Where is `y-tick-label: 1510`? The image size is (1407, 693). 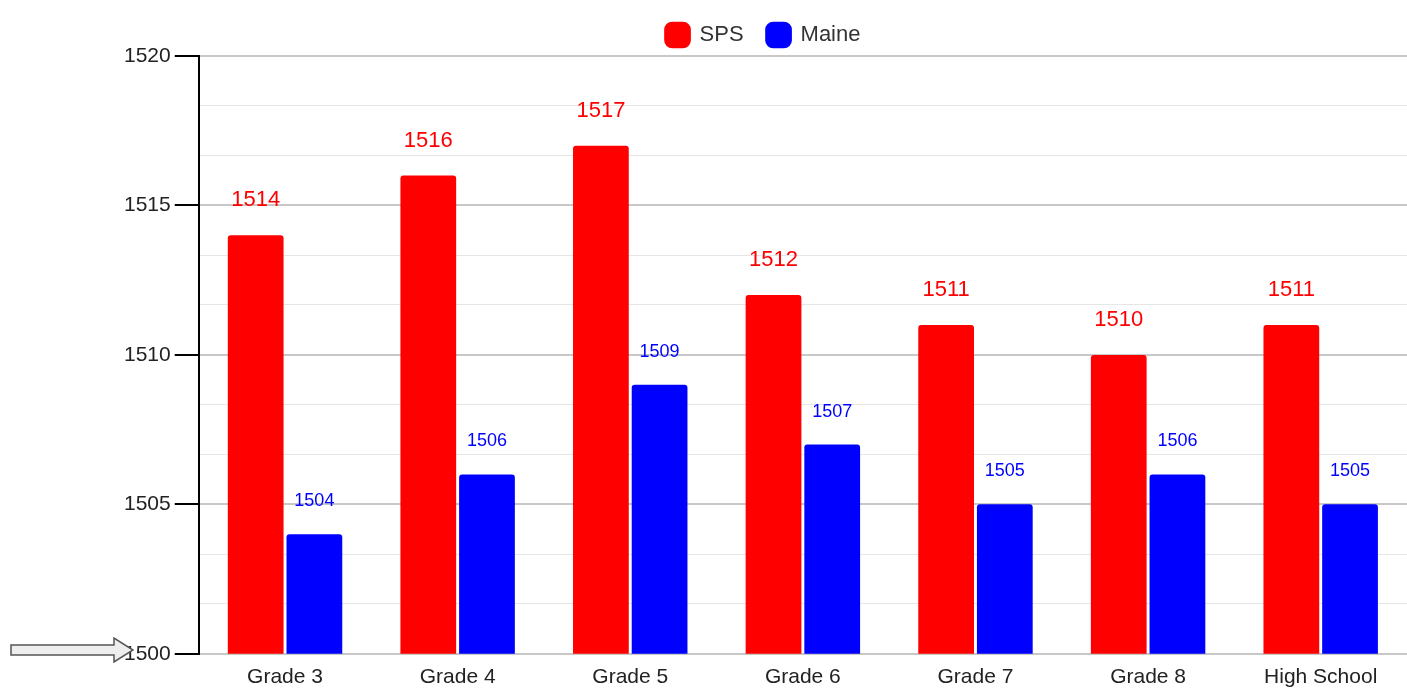
y-tick-label: 1510 is located at coordinates (147, 353).